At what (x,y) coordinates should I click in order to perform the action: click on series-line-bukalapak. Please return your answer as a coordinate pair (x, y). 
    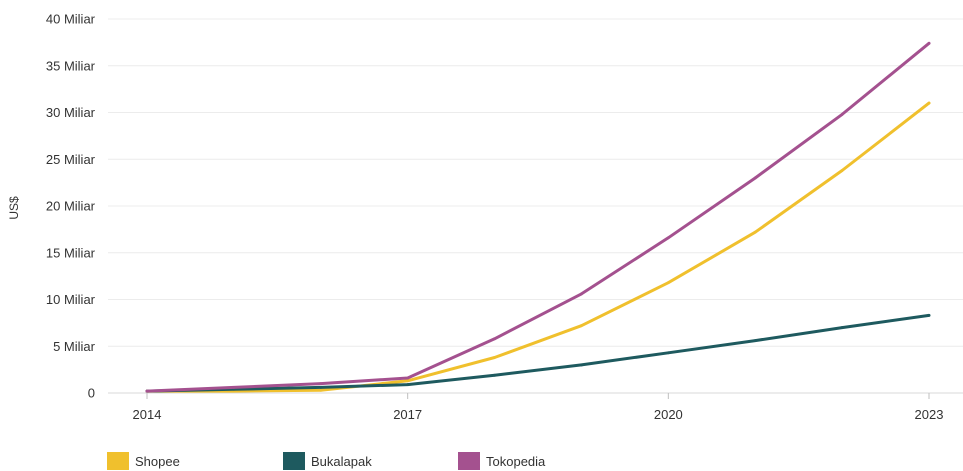
    Looking at the image, I should click on (538, 353).